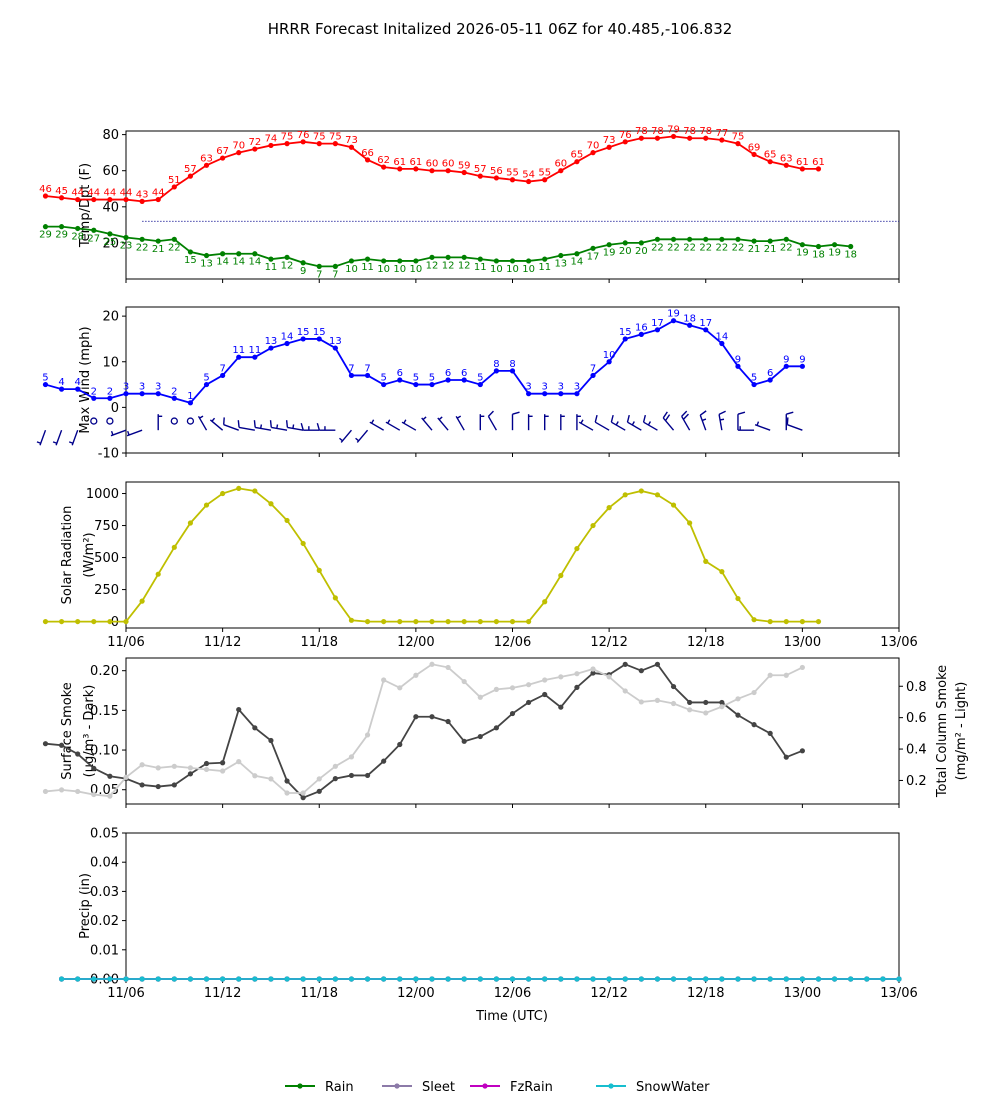  What do you see at coordinates (802, 642) in the screenshot?
I see `x-tick-label: 13/00` at bounding box center [802, 642].